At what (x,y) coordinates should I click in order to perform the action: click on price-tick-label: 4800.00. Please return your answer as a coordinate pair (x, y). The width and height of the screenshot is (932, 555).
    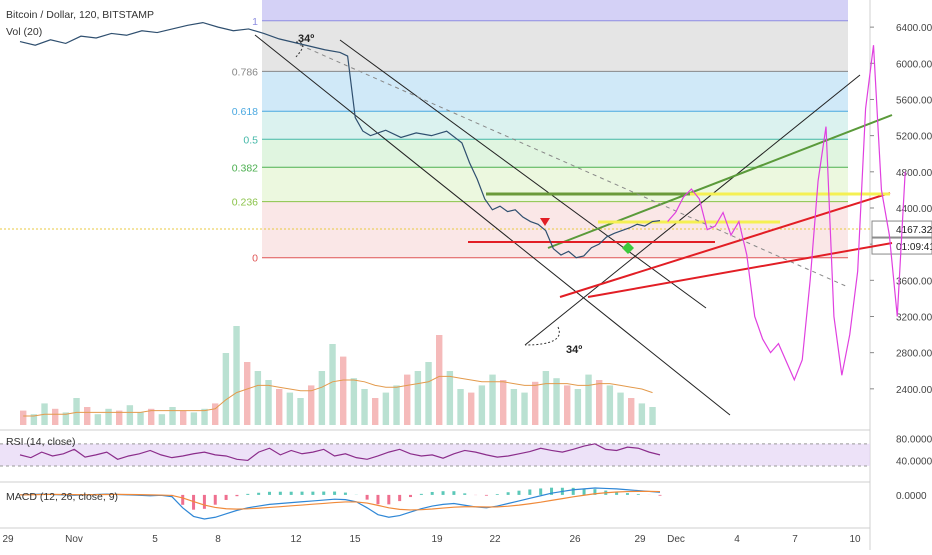
    Looking at the image, I should click on (914, 173).